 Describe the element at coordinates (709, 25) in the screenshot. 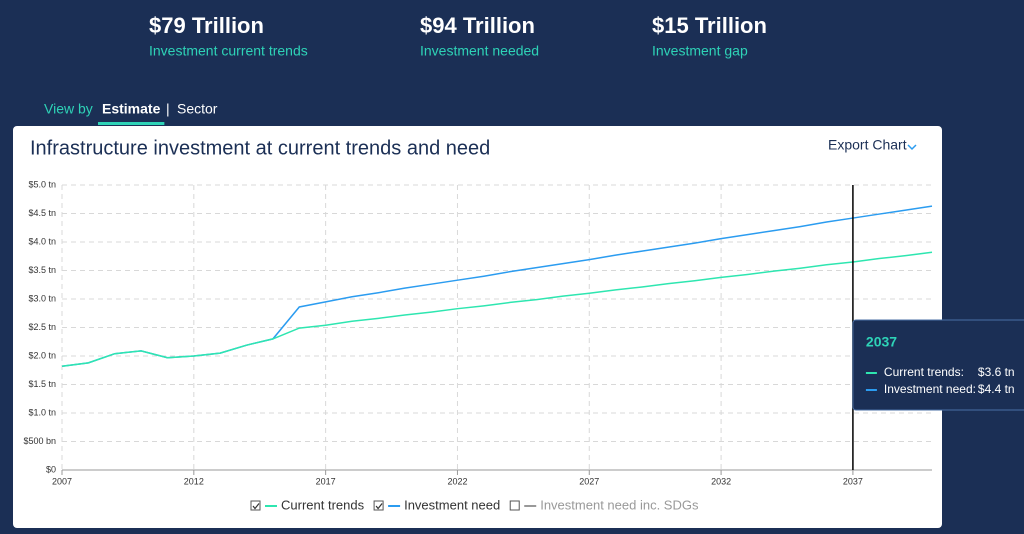

I see `stat-value: $15 Trillion` at that location.